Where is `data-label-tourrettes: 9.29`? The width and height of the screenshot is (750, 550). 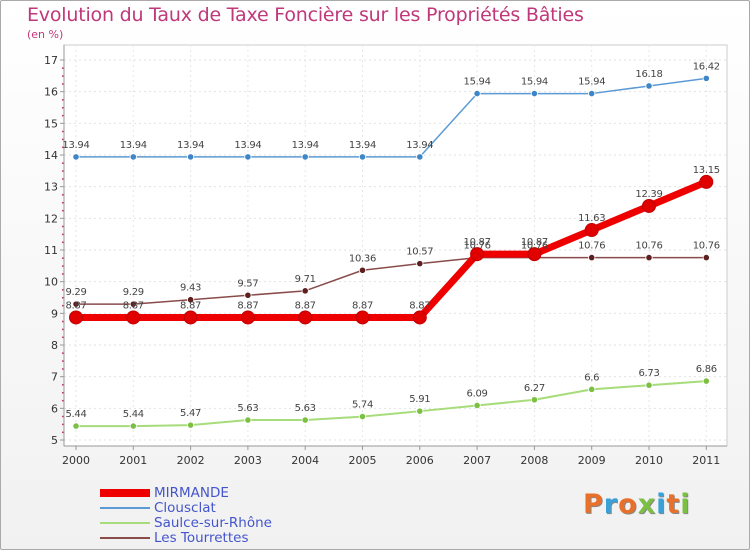
data-label-tourrettes: 9.29 is located at coordinates (133, 292).